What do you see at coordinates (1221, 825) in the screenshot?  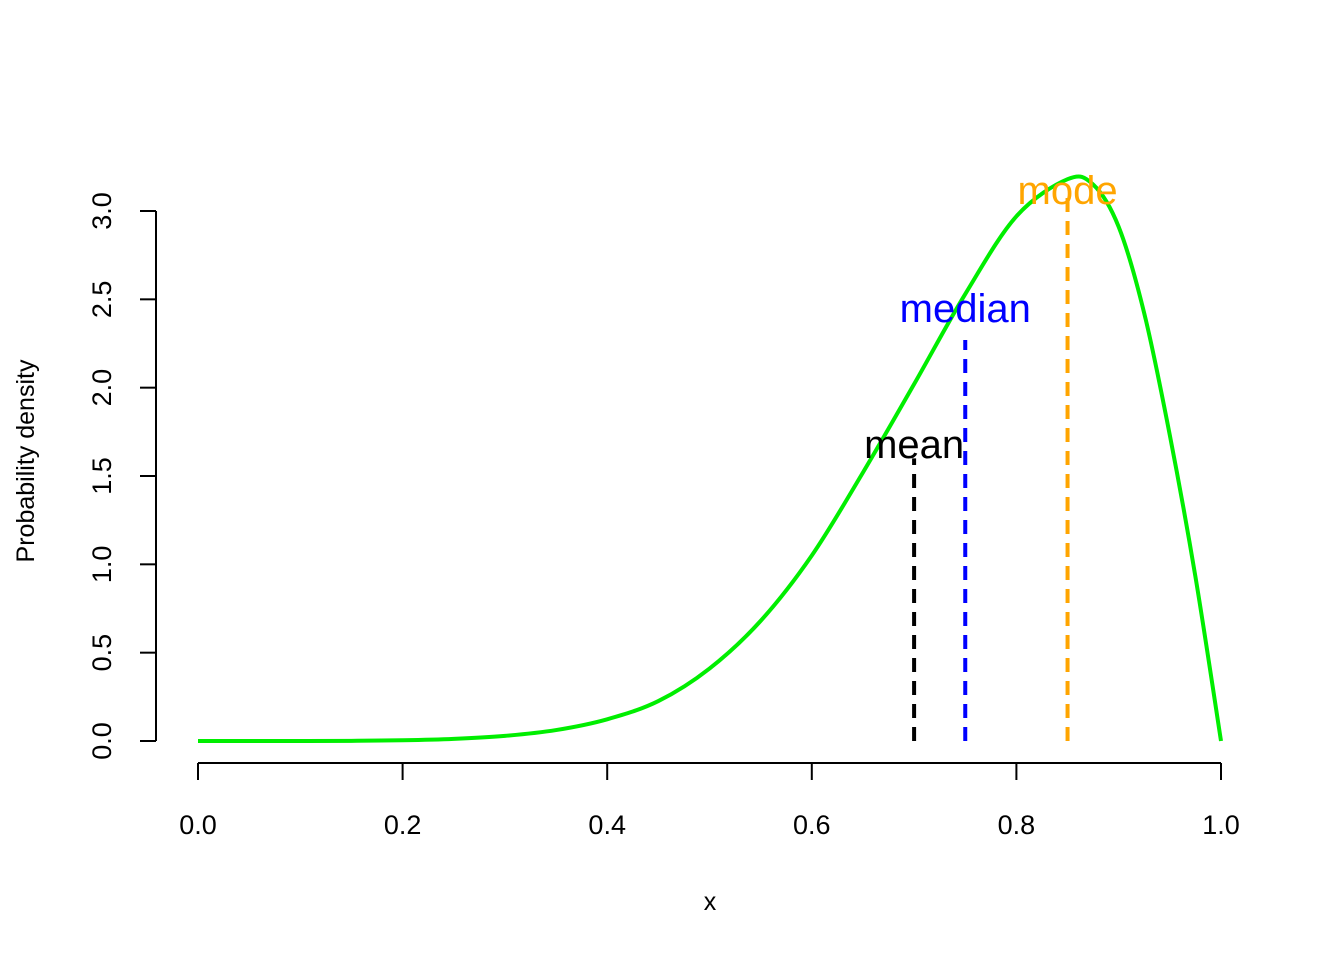 I see `x-tick-label: 1.0` at bounding box center [1221, 825].